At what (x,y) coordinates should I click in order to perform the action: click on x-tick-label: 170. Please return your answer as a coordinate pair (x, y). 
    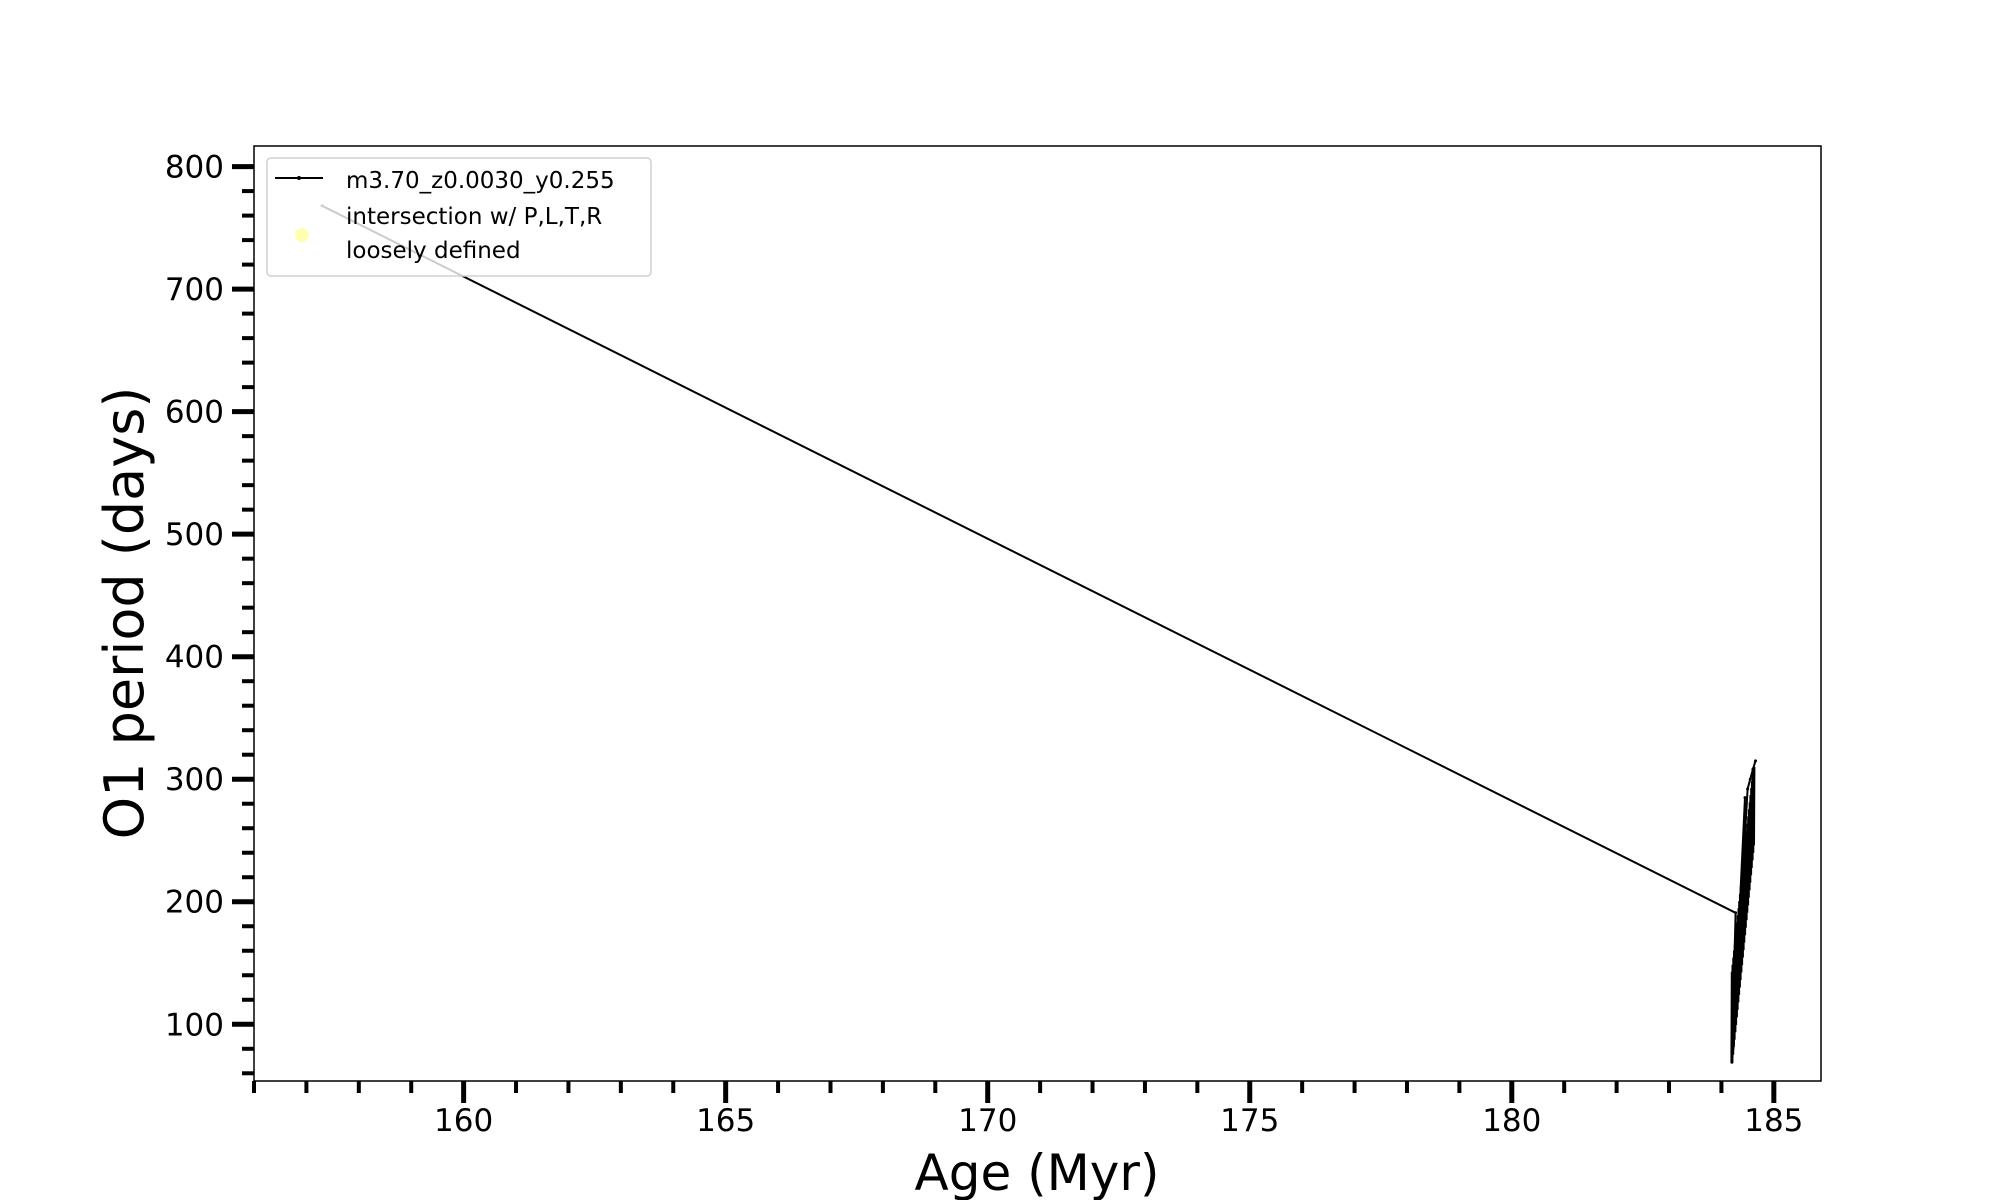
    Looking at the image, I should click on (987, 1121).